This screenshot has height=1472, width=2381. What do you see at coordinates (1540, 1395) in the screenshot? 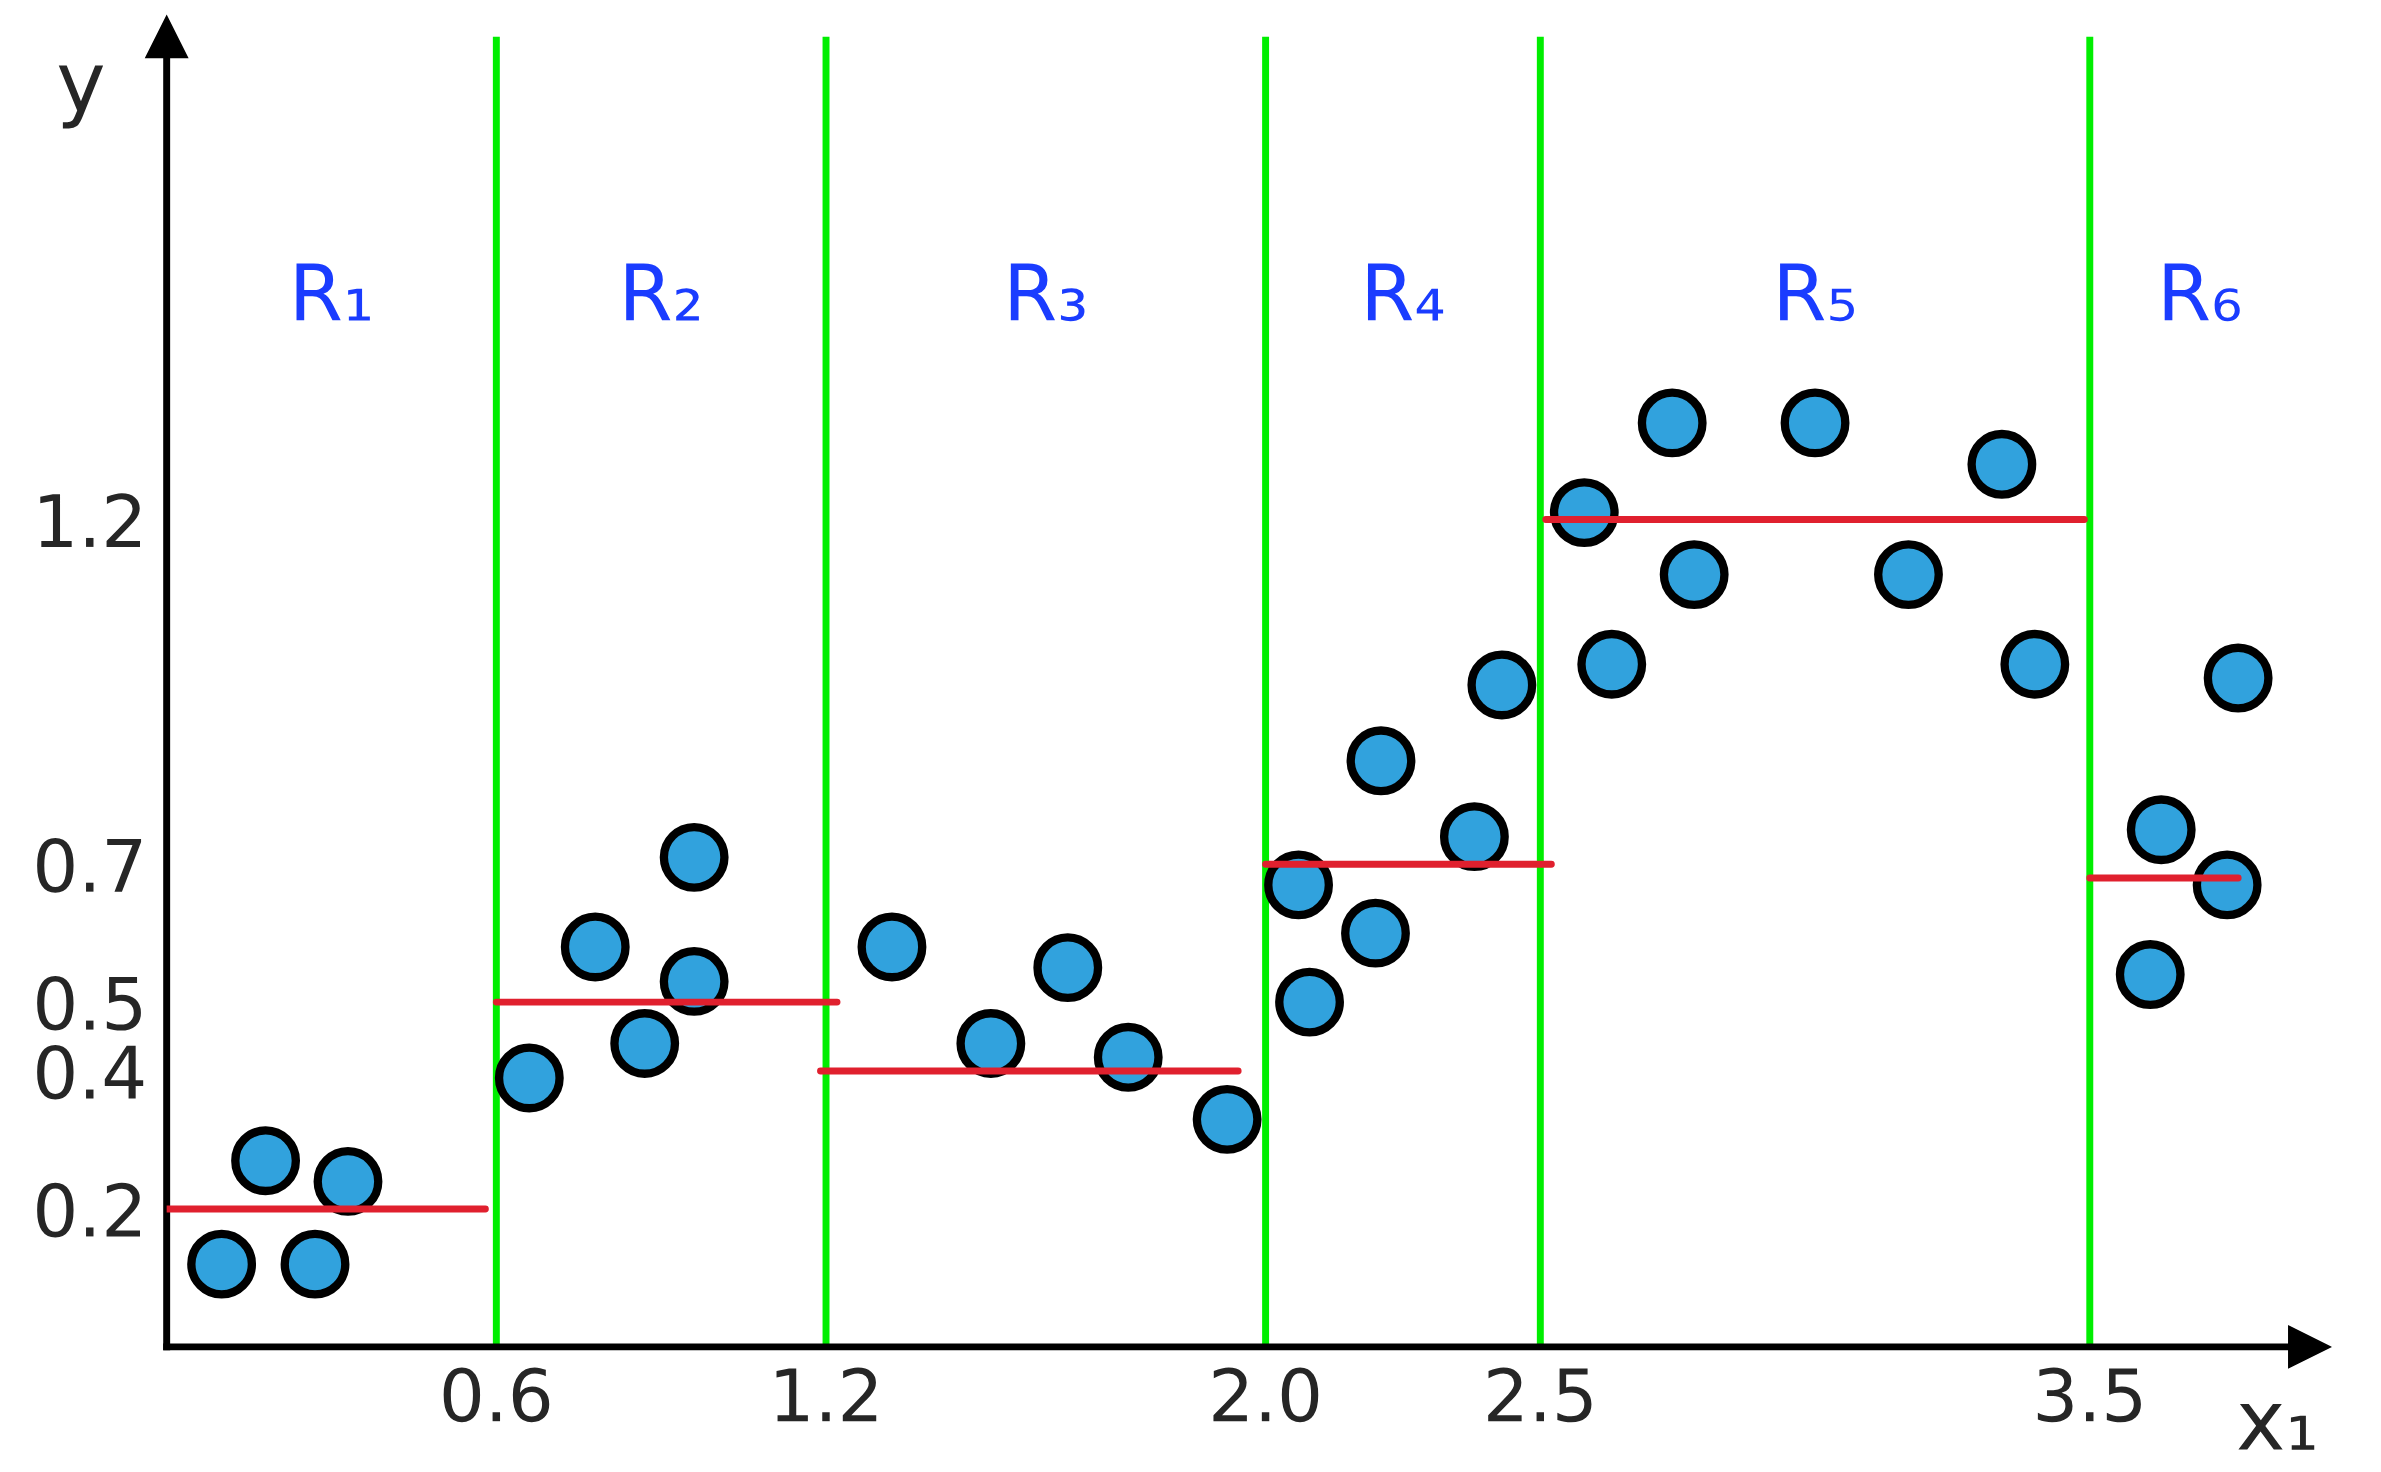
I see `x-tick-label: 2.5` at bounding box center [1540, 1395].